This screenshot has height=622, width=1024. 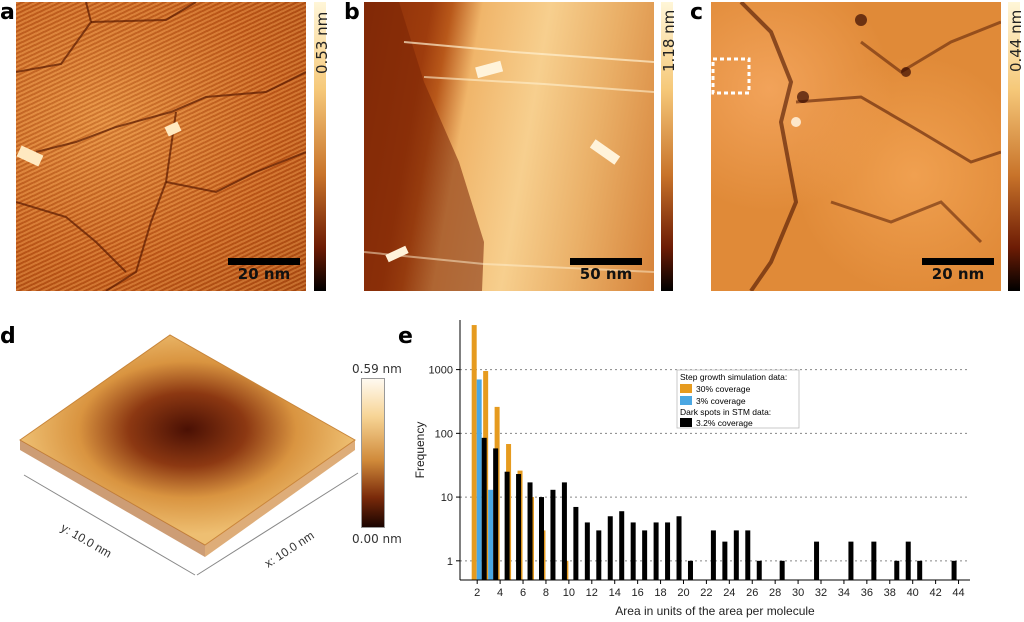 What do you see at coordinates (541, 538) in the screenshot?
I see `bar-3-2-coverage-x7` at bounding box center [541, 538].